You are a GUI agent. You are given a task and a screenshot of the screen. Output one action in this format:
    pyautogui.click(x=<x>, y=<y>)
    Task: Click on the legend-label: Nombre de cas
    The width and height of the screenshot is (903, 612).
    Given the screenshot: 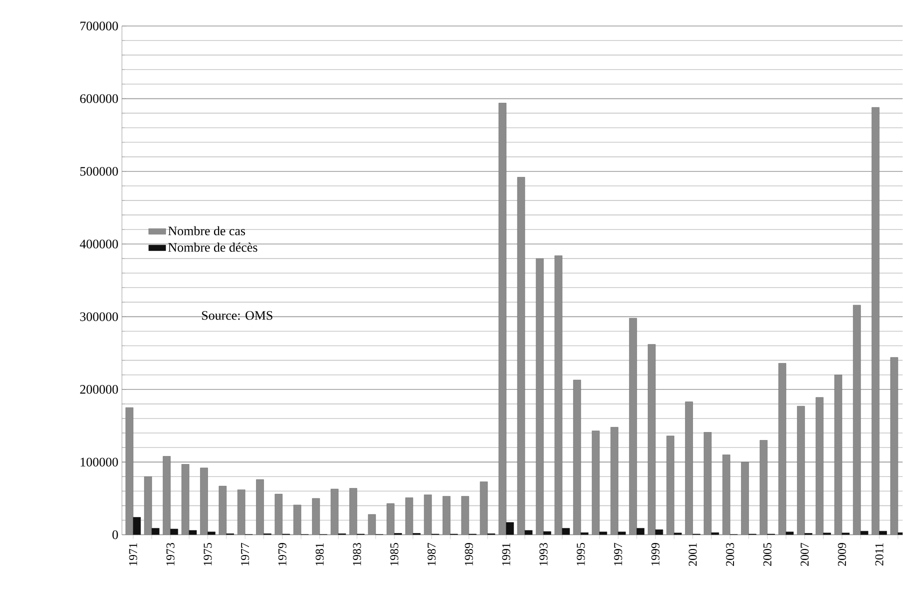 What is the action you would take?
    pyautogui.click(x=207, y=231)
    